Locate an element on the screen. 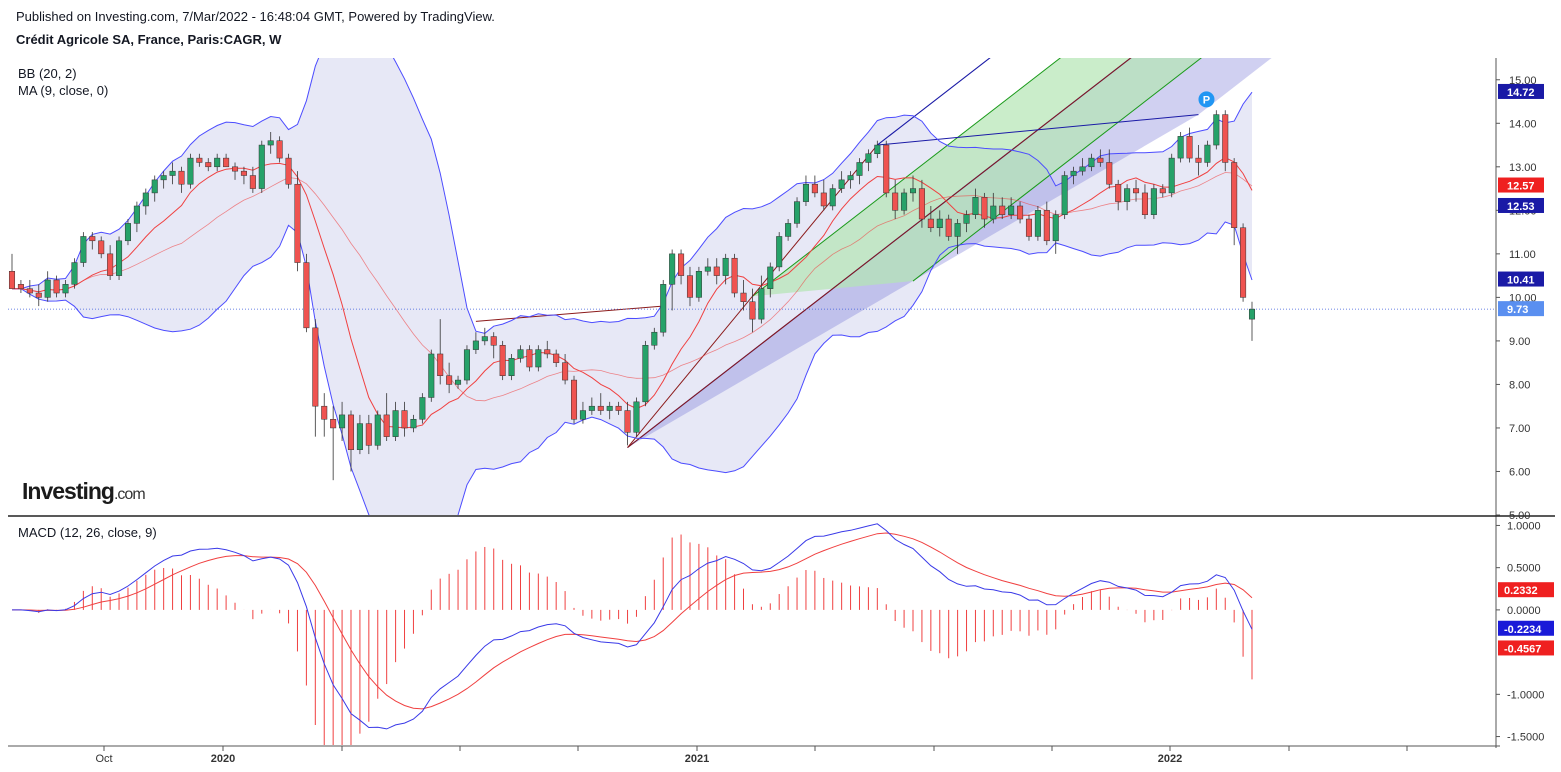 The width and height of the screenshot is (1561, 772). price-badge-label: 12.57 is located at coordinates (1521, 187).